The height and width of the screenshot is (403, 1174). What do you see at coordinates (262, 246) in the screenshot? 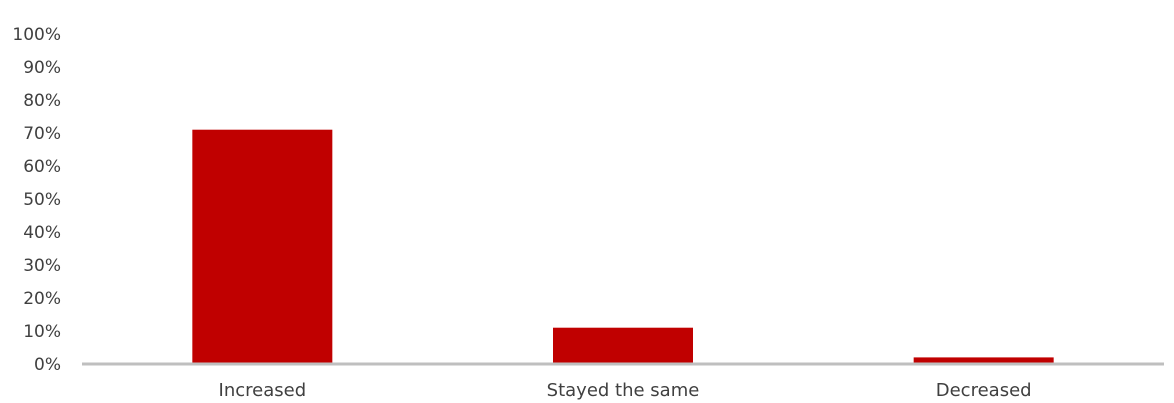
I see `bar-increased` at bounding box center [262, 246].